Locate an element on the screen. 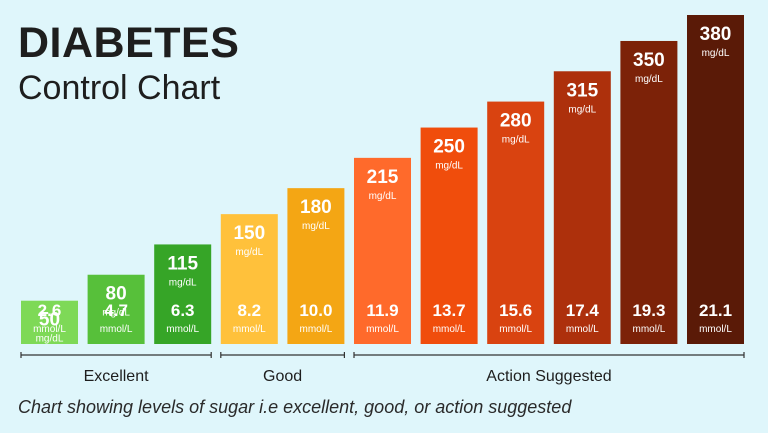 This screenshot has width=768, height=433. bar-label-mmol: 21.1 is located at coordinates (715, 310).